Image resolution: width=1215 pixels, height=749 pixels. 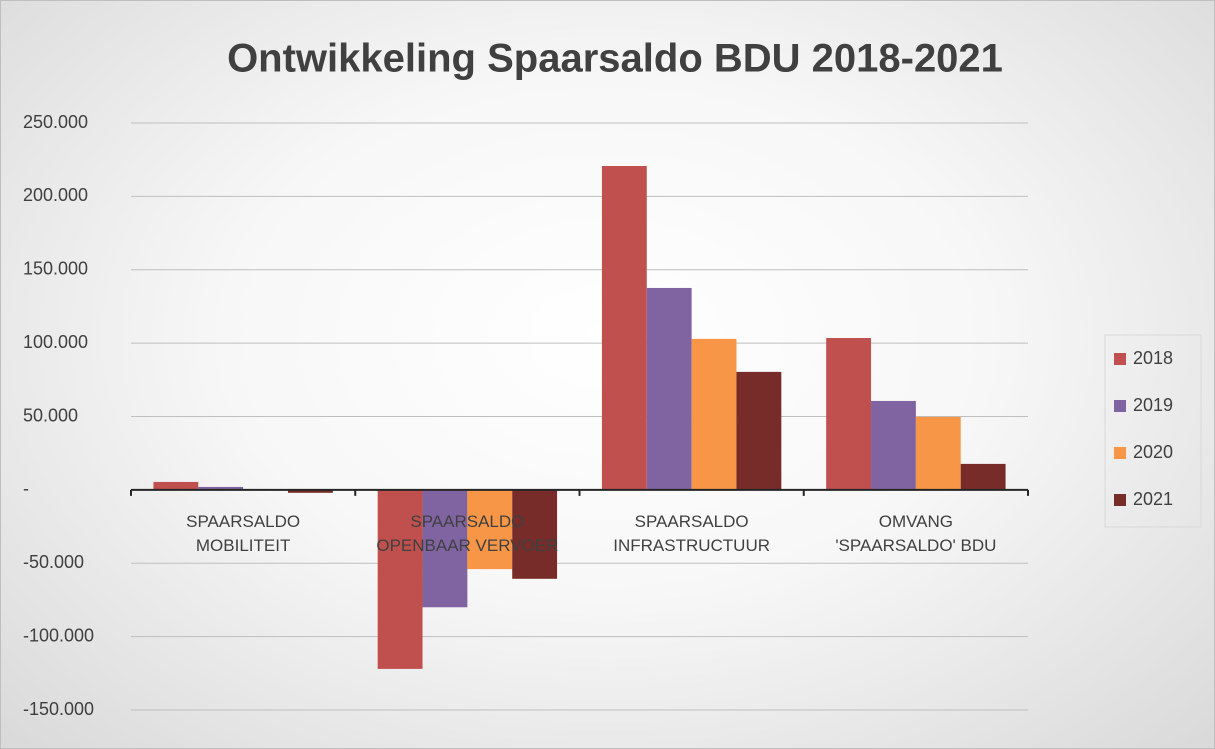 What do you see at coordinates (1153, 431) in the screenshot?
I see `legend-box` at bounding box center [1153, 431].